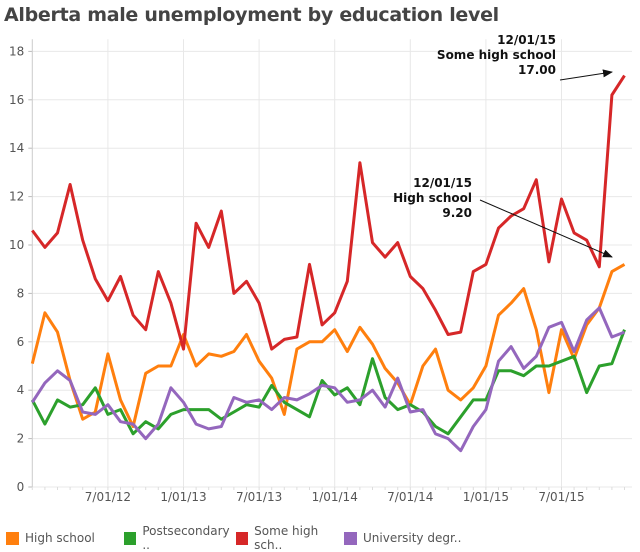 The image size is (640, 552). I want to click on legend-label: University degr.., so click(412, 538).